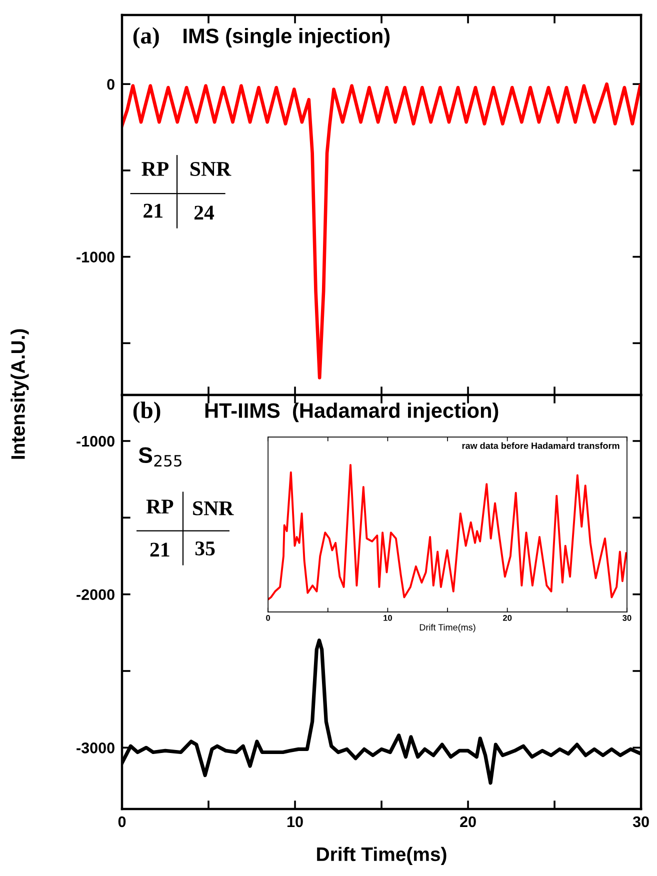 This screenshot has height=876, width=657. Describe the element at coordinates (95, 748) in the screenshot. I see `y-tick-label: -3000` at that location.